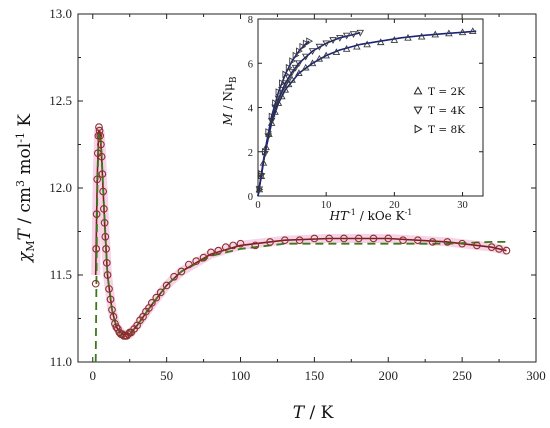 This screenshot has height=428, width=550. What do you see at coordinates (25, 188) in the screenshot?
I see `y-axis-title: χMT / cm3 mol-1 K` at bounding box center [25, 188].